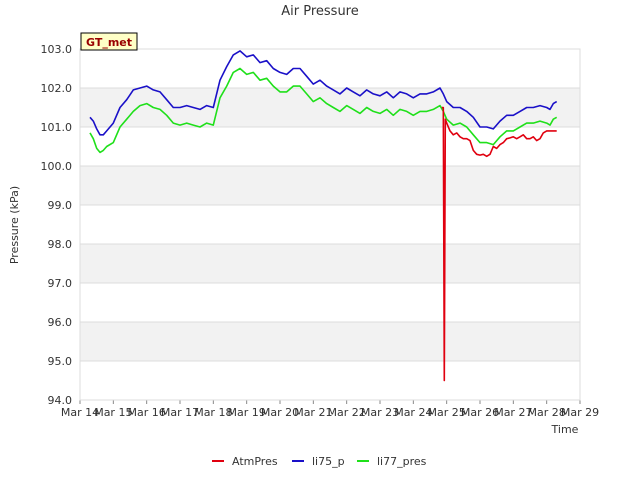  Describe the element at coordinates (60, 361) in the screenshot. I see `y-tick-label: 95.0` at that location.